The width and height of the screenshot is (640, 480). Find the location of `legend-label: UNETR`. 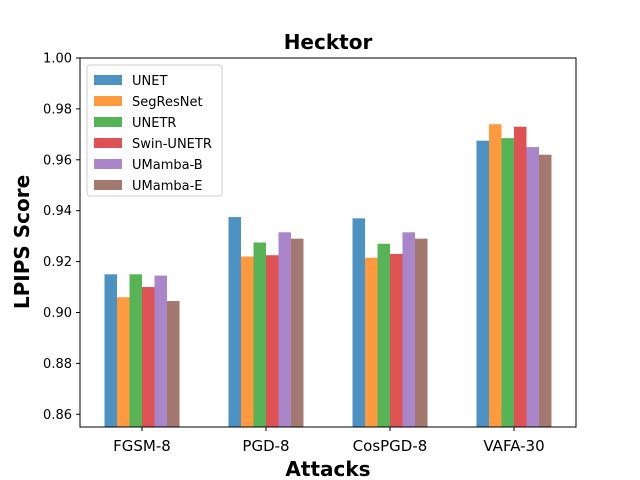

legend-label: UNETR is located at coordinates (154, 123).